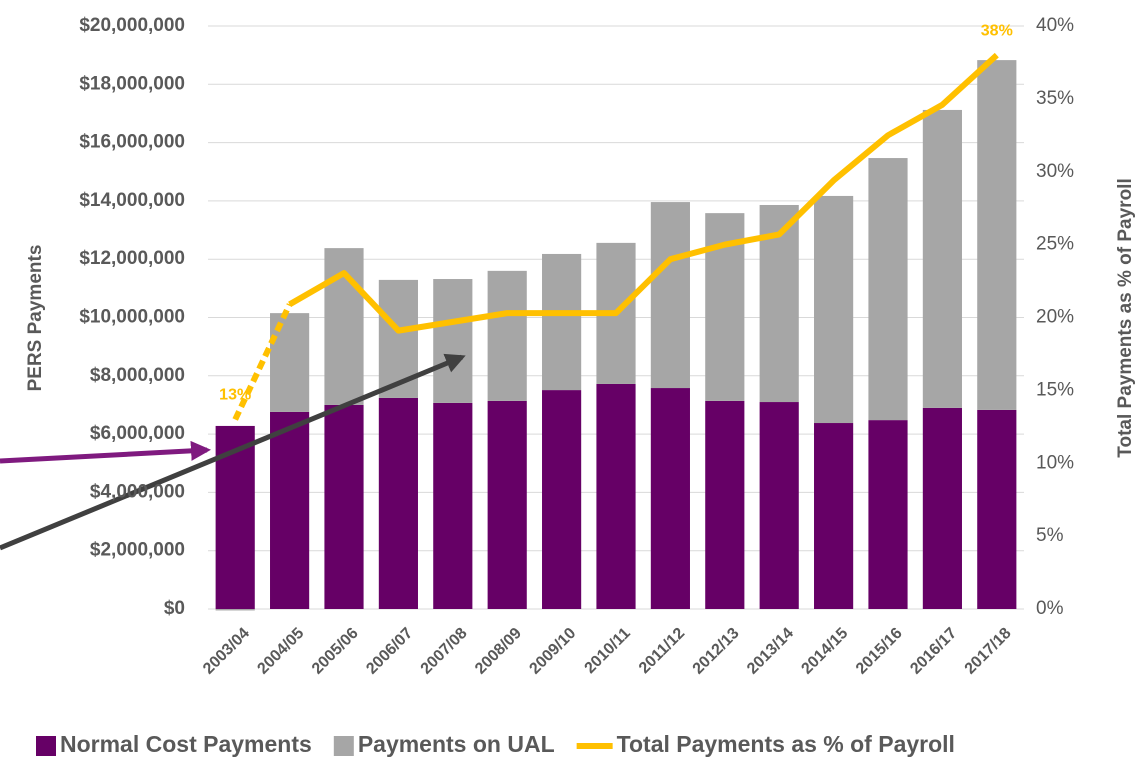 The width and height of the screenshot is (1148, 763). Describe the element at coordinates (1125, 317) in the screenshot. I see `y2-axis-title: Total Payments as % of Payroll` at that location.